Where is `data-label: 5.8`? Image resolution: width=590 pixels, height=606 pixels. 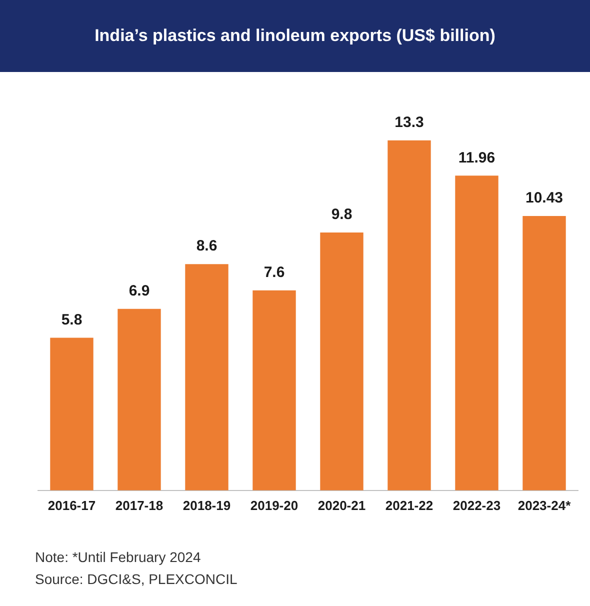
data-label: 5.8 is located at coordinates (71, 319).